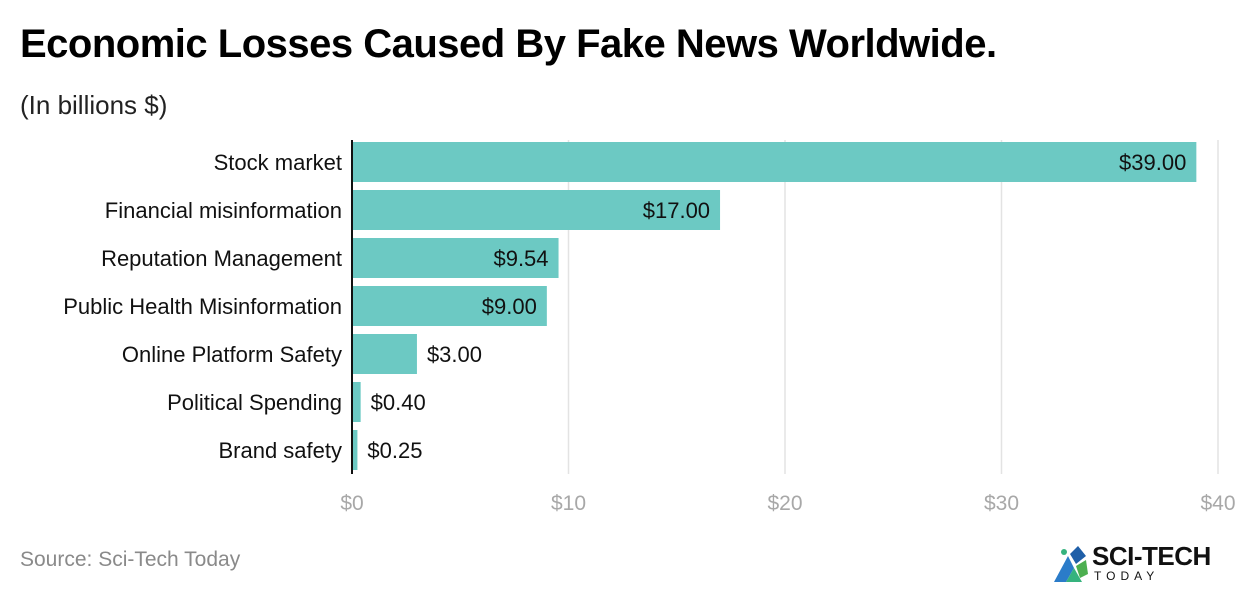 The height and width of the screenshot is (594, 1240). I want to click on x-tick-label: $0, so click(351, 503).